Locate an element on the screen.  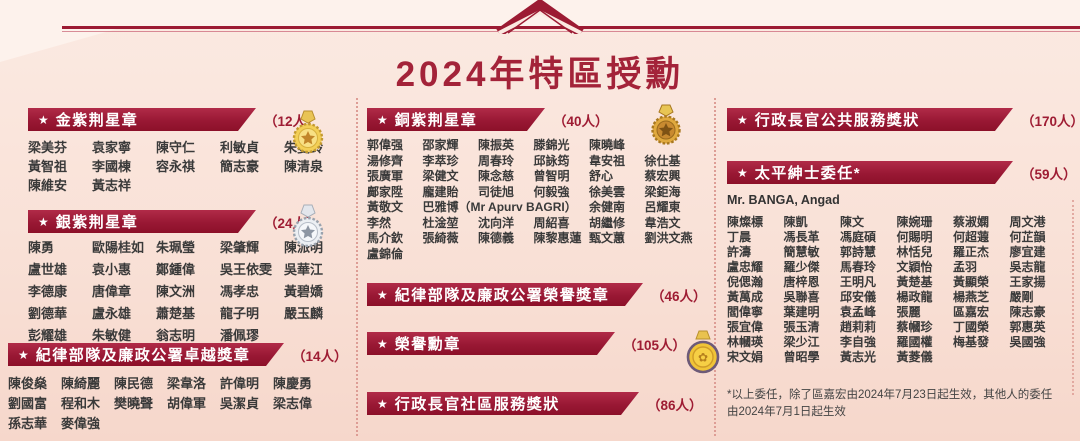
person-name: 羅少傑 is located at coordinates (801, 267).